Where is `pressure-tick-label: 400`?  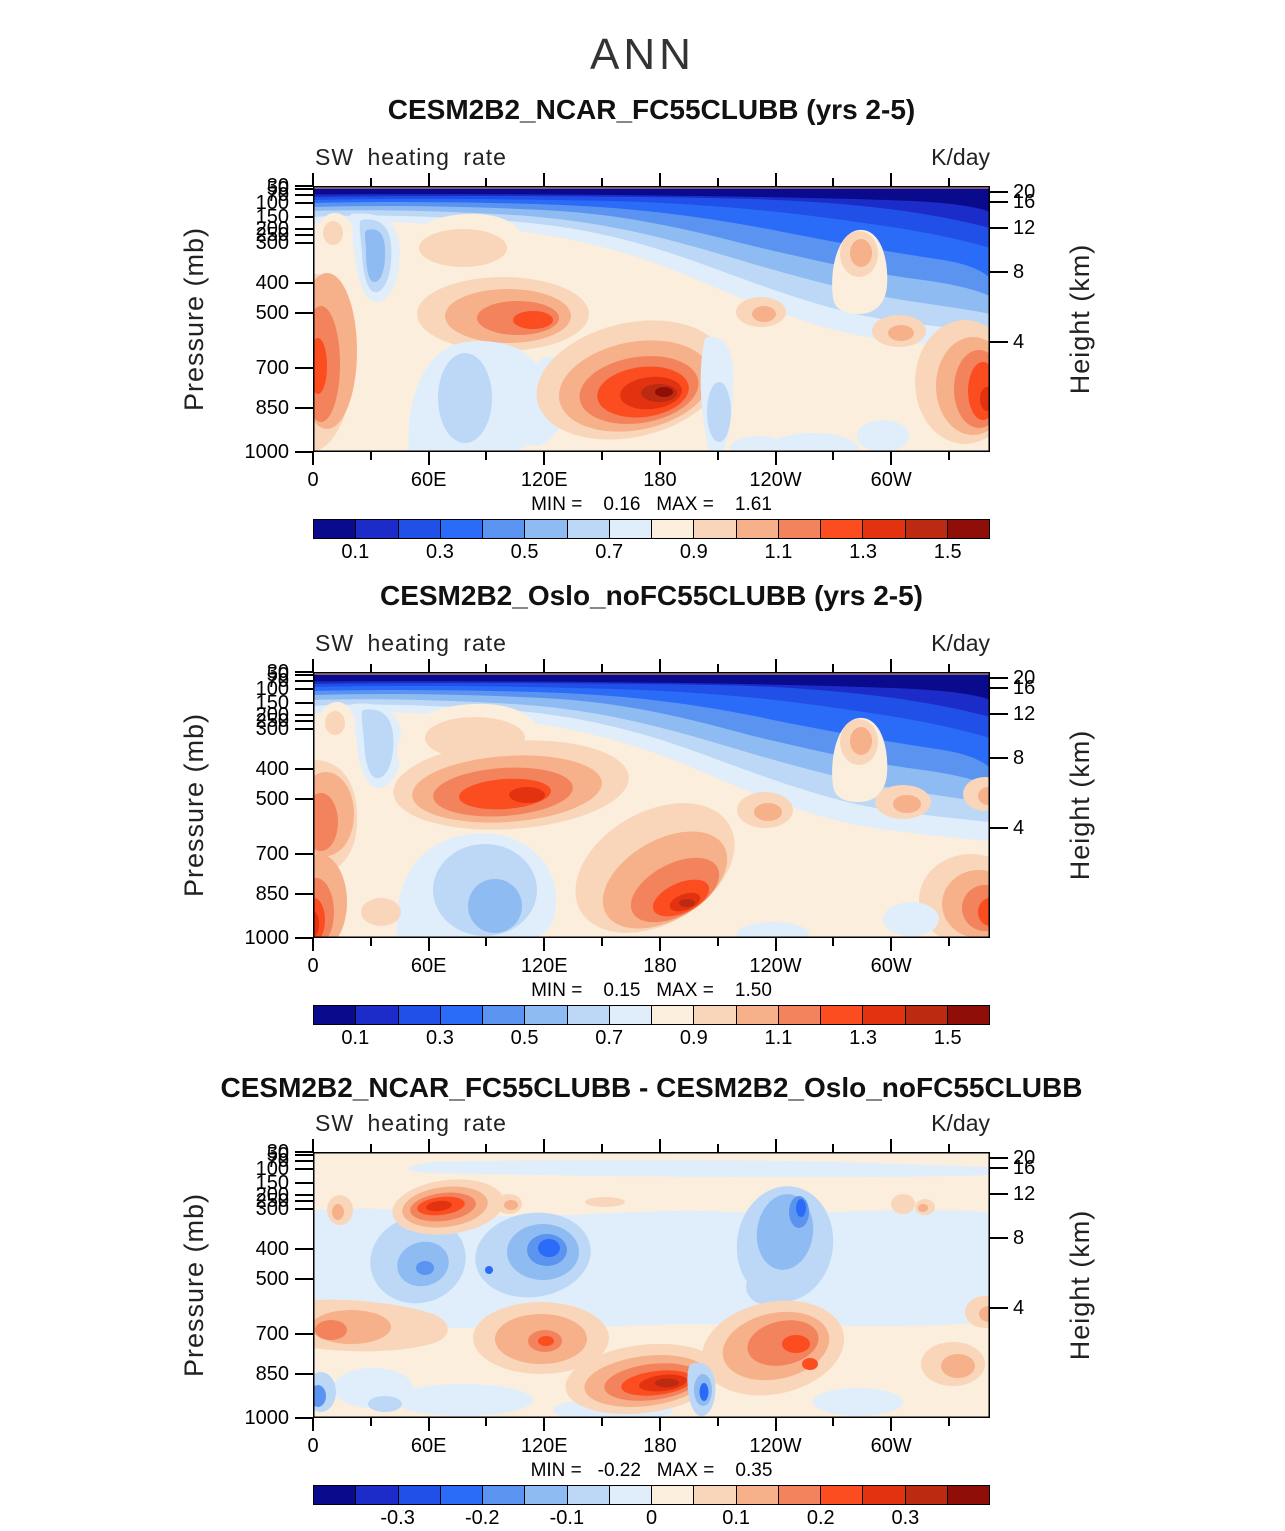 pressure-tick-label: 400 is located at coordinates (272, 769).